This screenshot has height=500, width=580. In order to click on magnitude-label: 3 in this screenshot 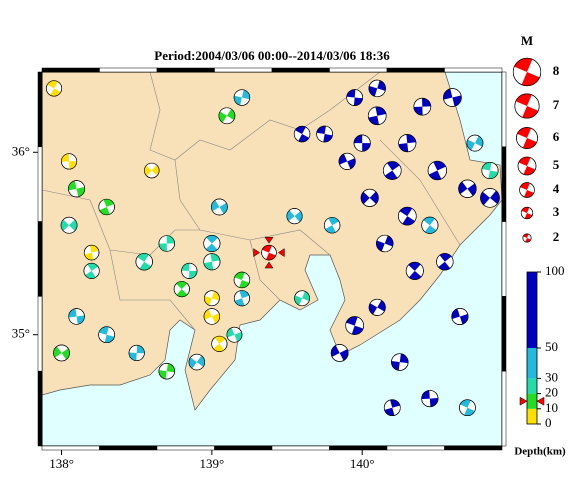, I will do `click(556, 211)`.